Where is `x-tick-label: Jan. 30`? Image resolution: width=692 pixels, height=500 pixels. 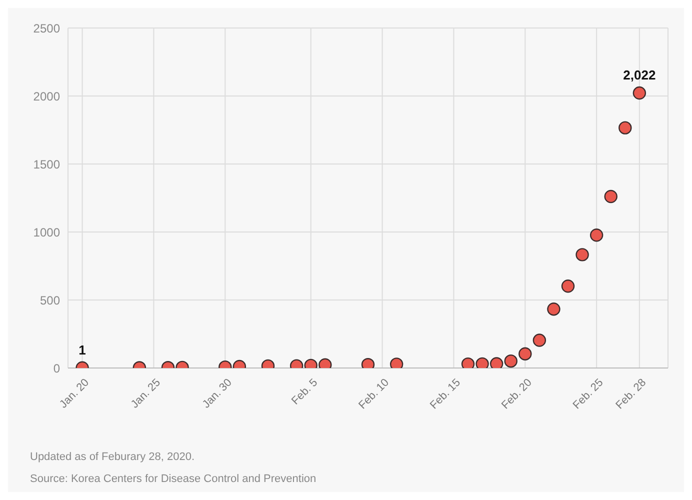
x-tick-label: Jan. 30 is located at coordinates (217, 393).